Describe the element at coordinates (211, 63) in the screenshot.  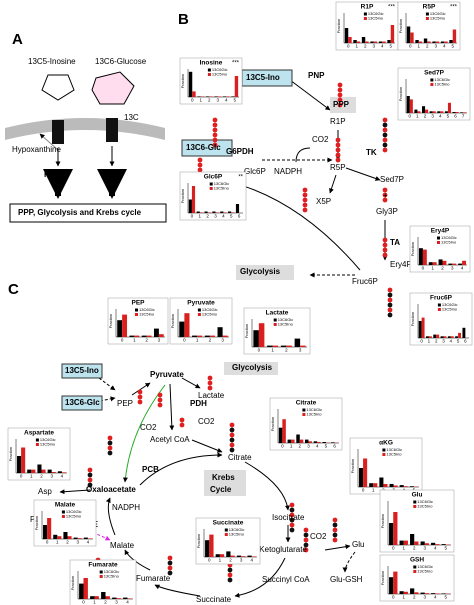
I see `inset-title: Inosine` at that location.